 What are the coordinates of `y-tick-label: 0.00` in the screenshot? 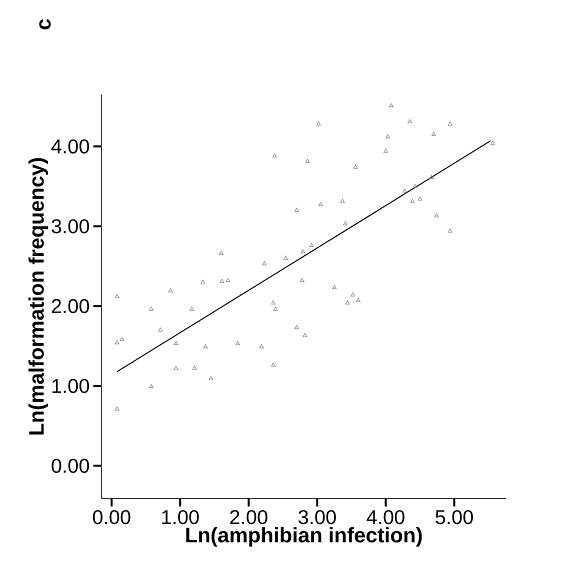 It's located at (71, 465).